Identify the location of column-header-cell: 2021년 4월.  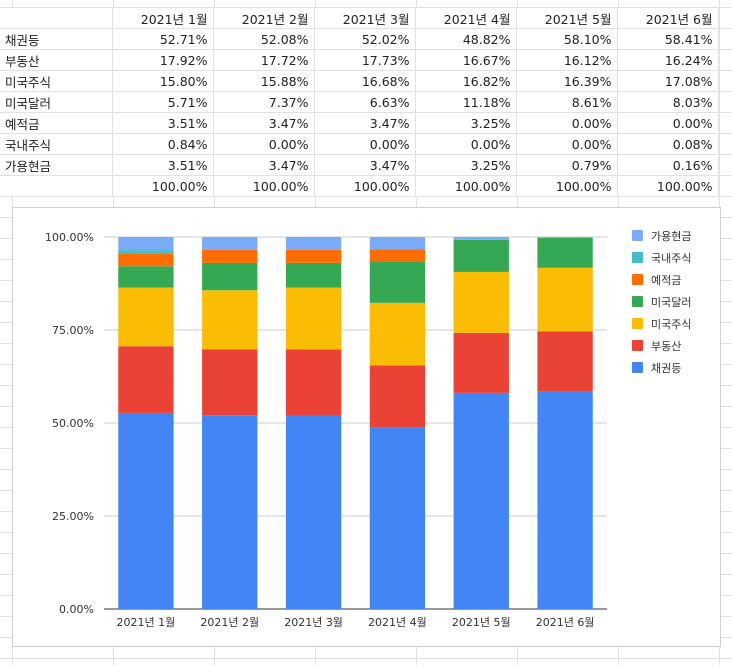
(466, 18).